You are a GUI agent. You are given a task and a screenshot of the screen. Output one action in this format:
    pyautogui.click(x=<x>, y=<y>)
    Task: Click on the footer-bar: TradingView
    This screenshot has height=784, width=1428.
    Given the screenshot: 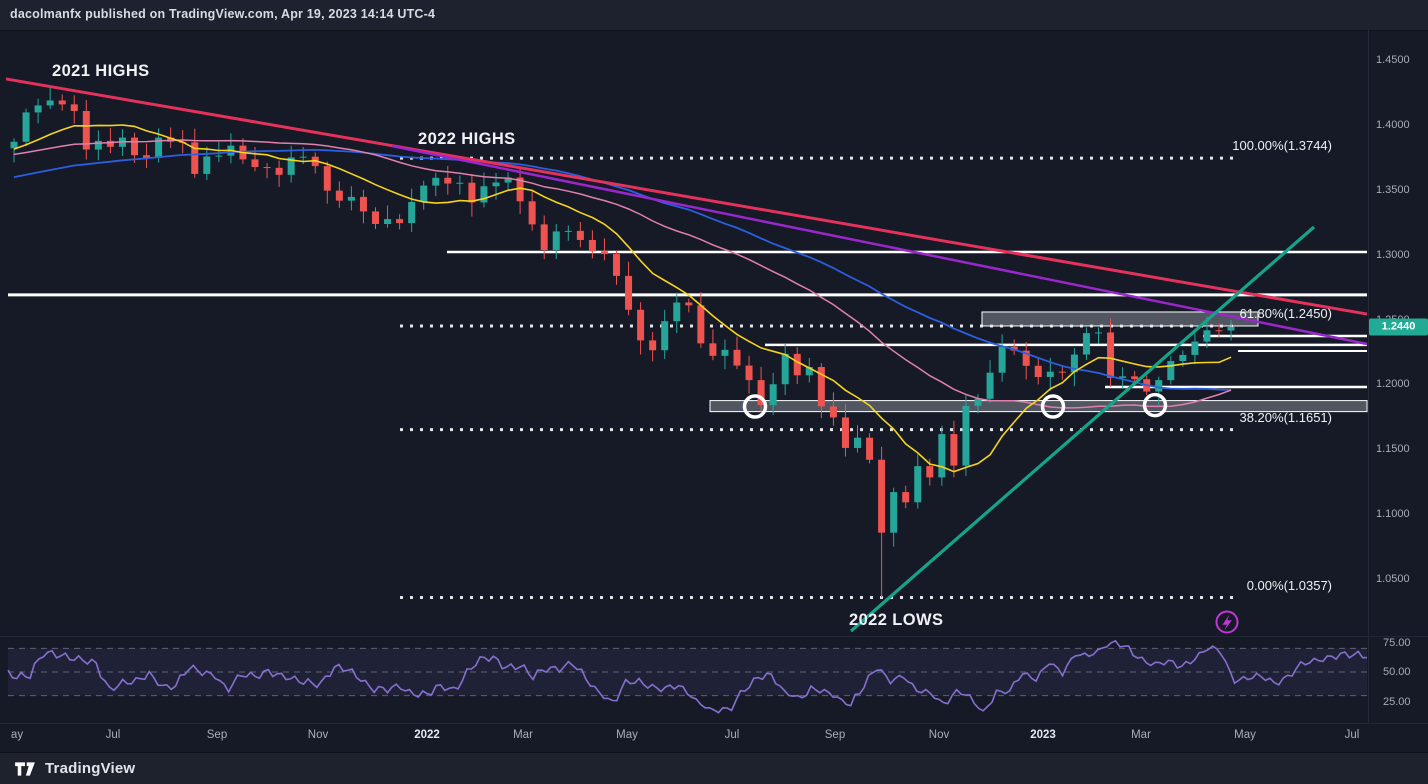 What is the action you would take?
    pyautogui.click(x=714, y=768)
    